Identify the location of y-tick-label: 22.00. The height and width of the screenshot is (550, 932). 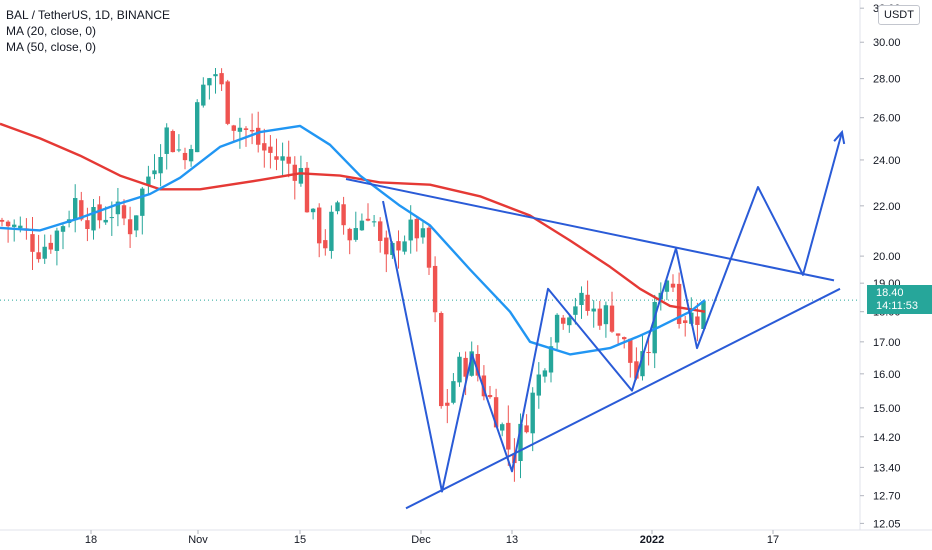
(887, 207).